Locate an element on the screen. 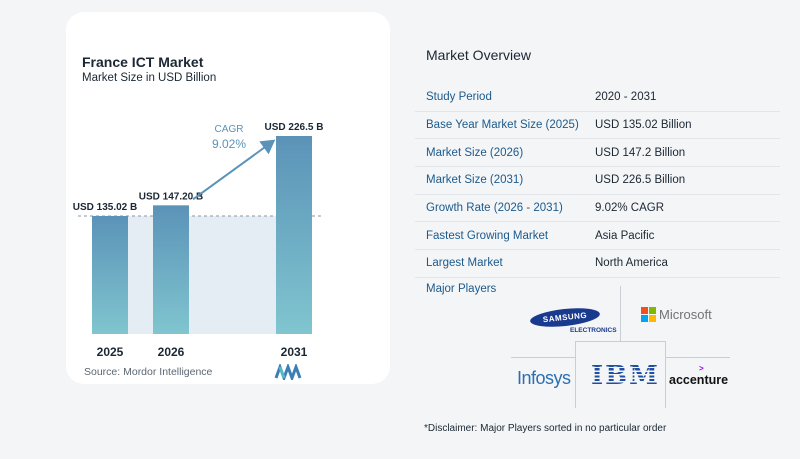  overview-row-value: 2020 - 2031 is located at coordinates (626, 97).